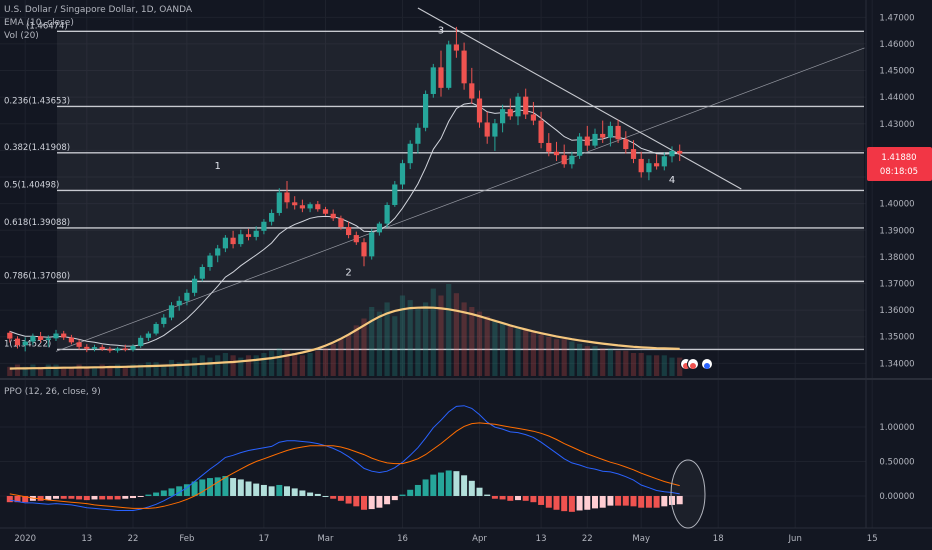 Image resolution: width=932 pixels, height=550 pixels. Describe the element at coordinates (21, 36) in the screenshot. I see `legend-vol: Vol (20)` at that location.